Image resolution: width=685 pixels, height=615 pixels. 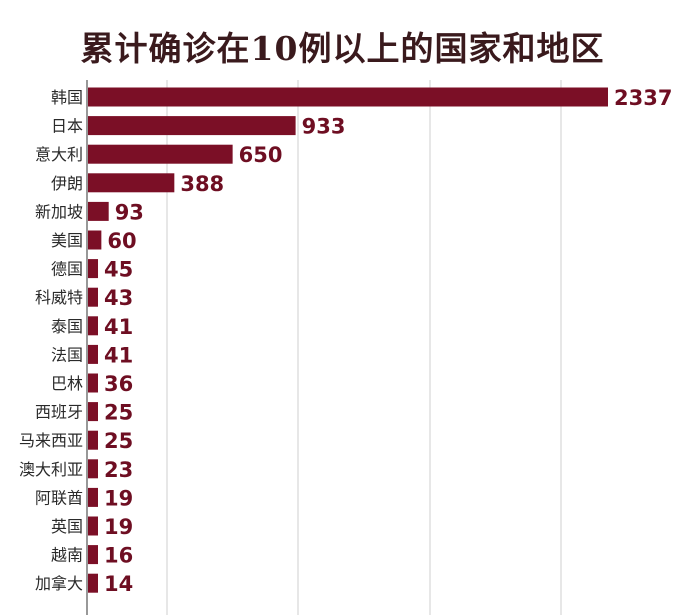 I want to click on value-label: 388, so click(x=202, y=184).